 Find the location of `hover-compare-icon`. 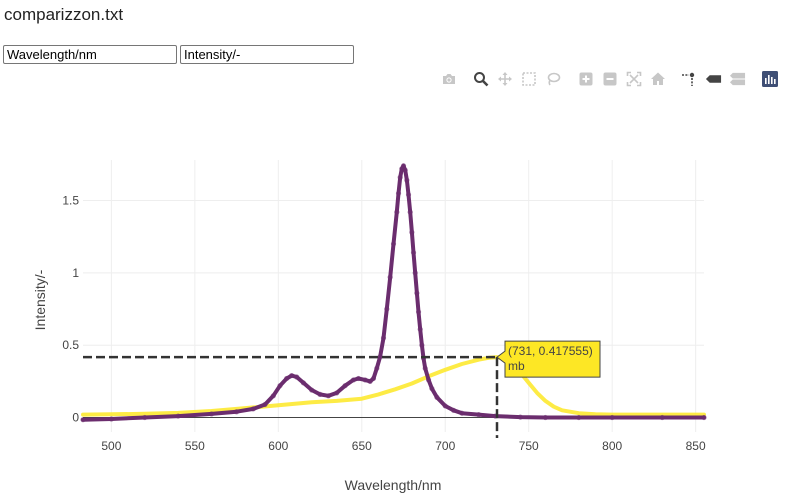

hover-compare-icon is located at coordinates (737, 78).